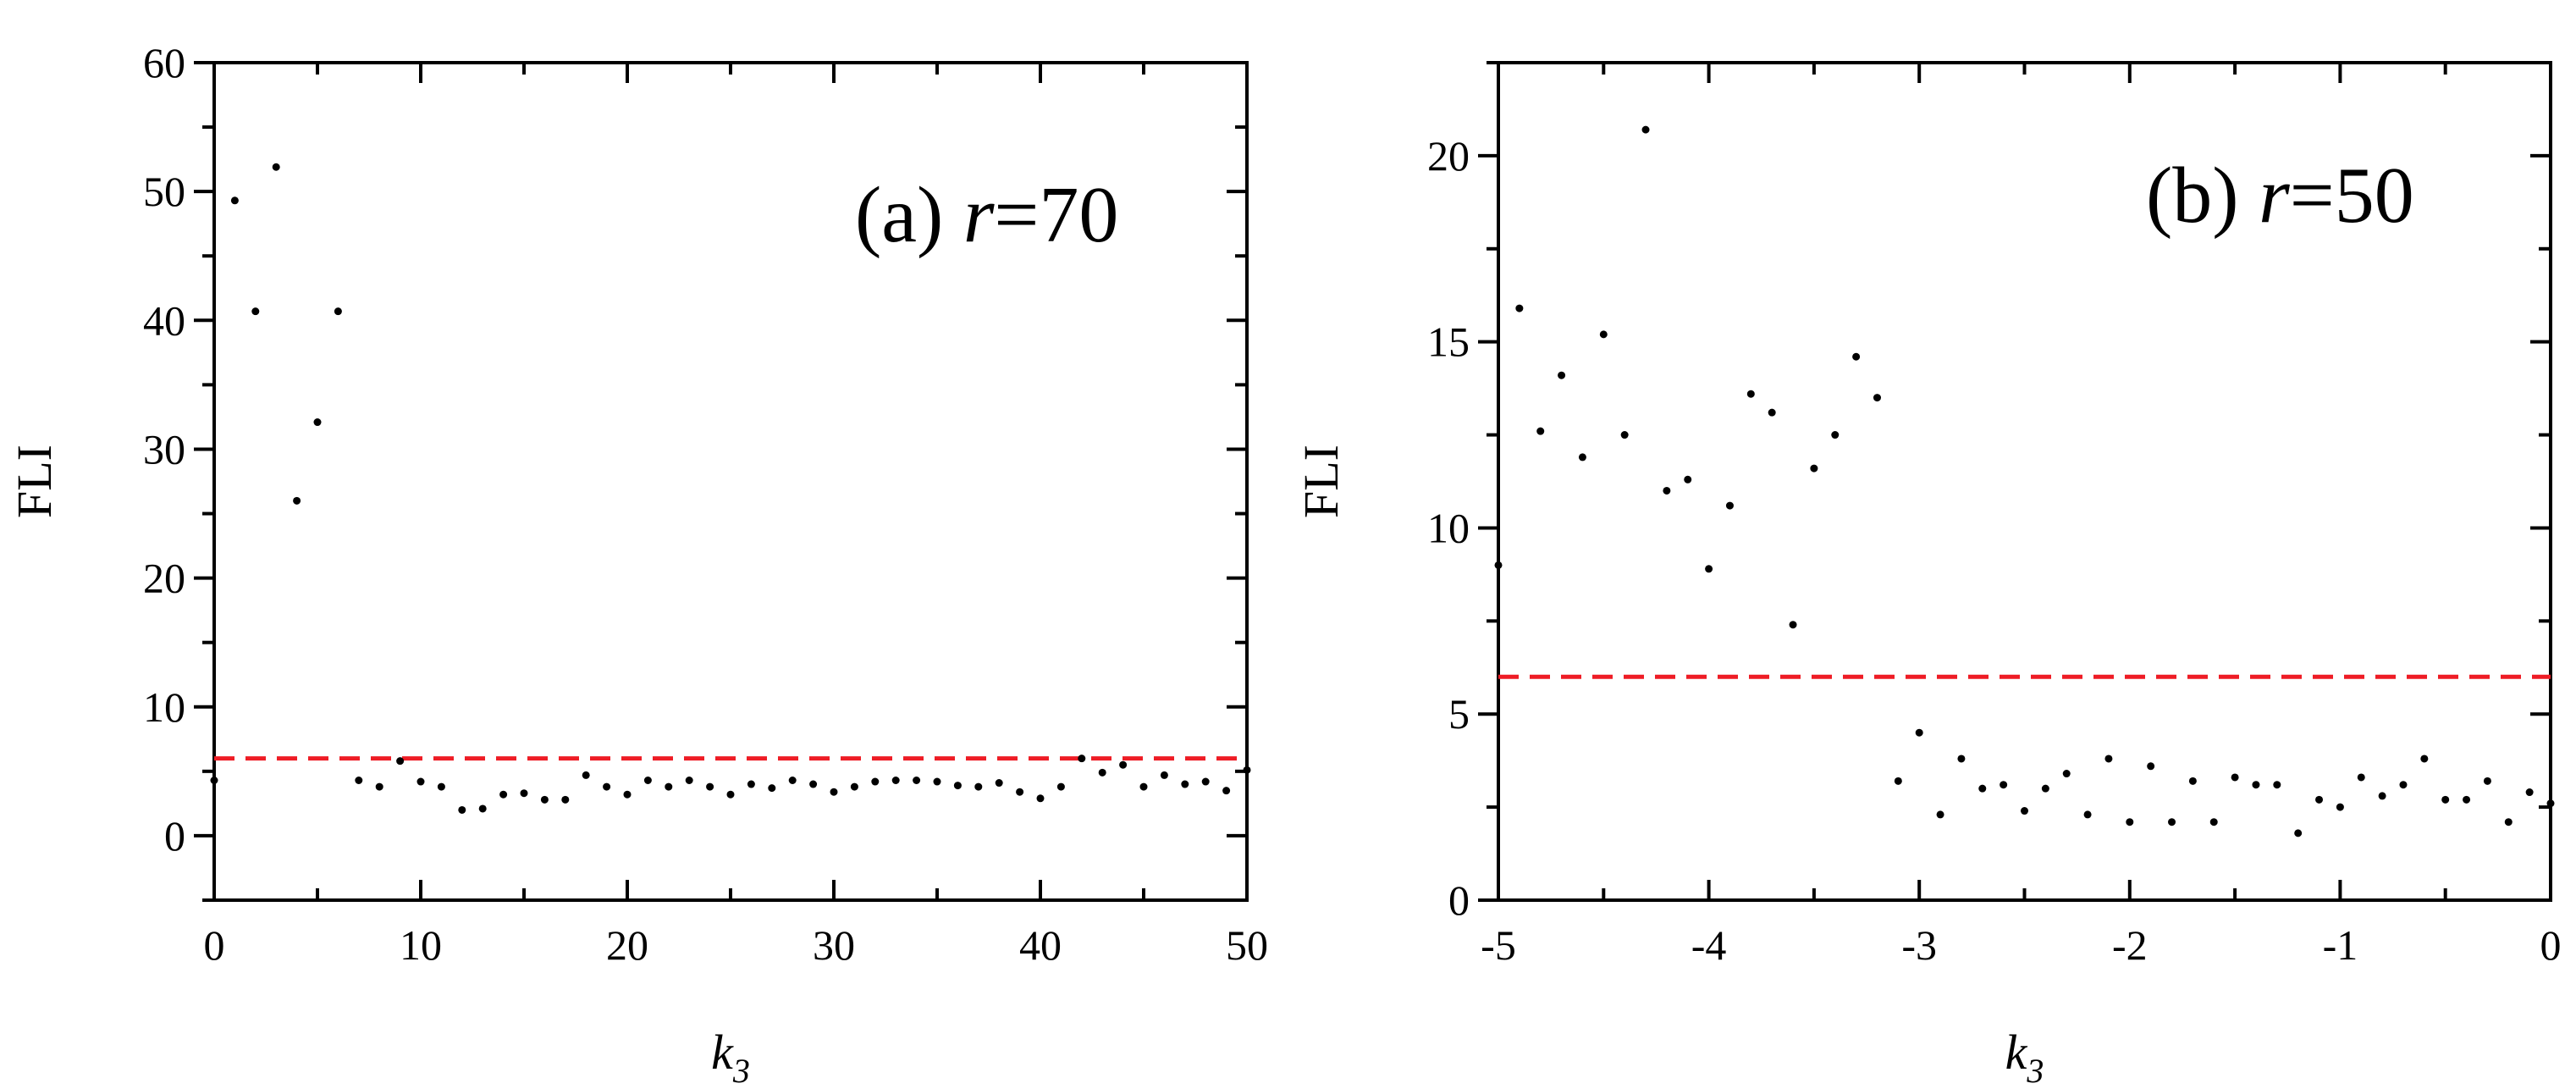 This screenshot has height=1089, width=2576. I want to click on panel-title-label: (b), so click(2202, 196).